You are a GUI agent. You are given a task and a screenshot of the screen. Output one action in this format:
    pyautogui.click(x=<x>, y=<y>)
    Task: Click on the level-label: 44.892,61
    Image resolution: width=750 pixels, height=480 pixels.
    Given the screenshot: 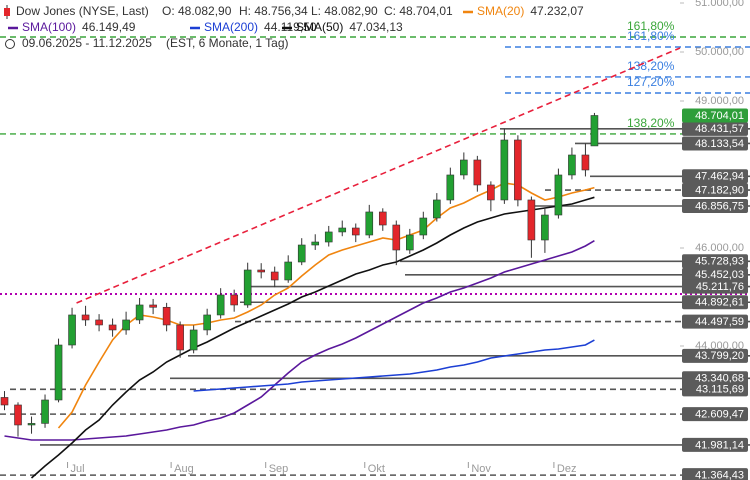 What is the action you would take?
    pyautogui.click(x=719, y=303)
    